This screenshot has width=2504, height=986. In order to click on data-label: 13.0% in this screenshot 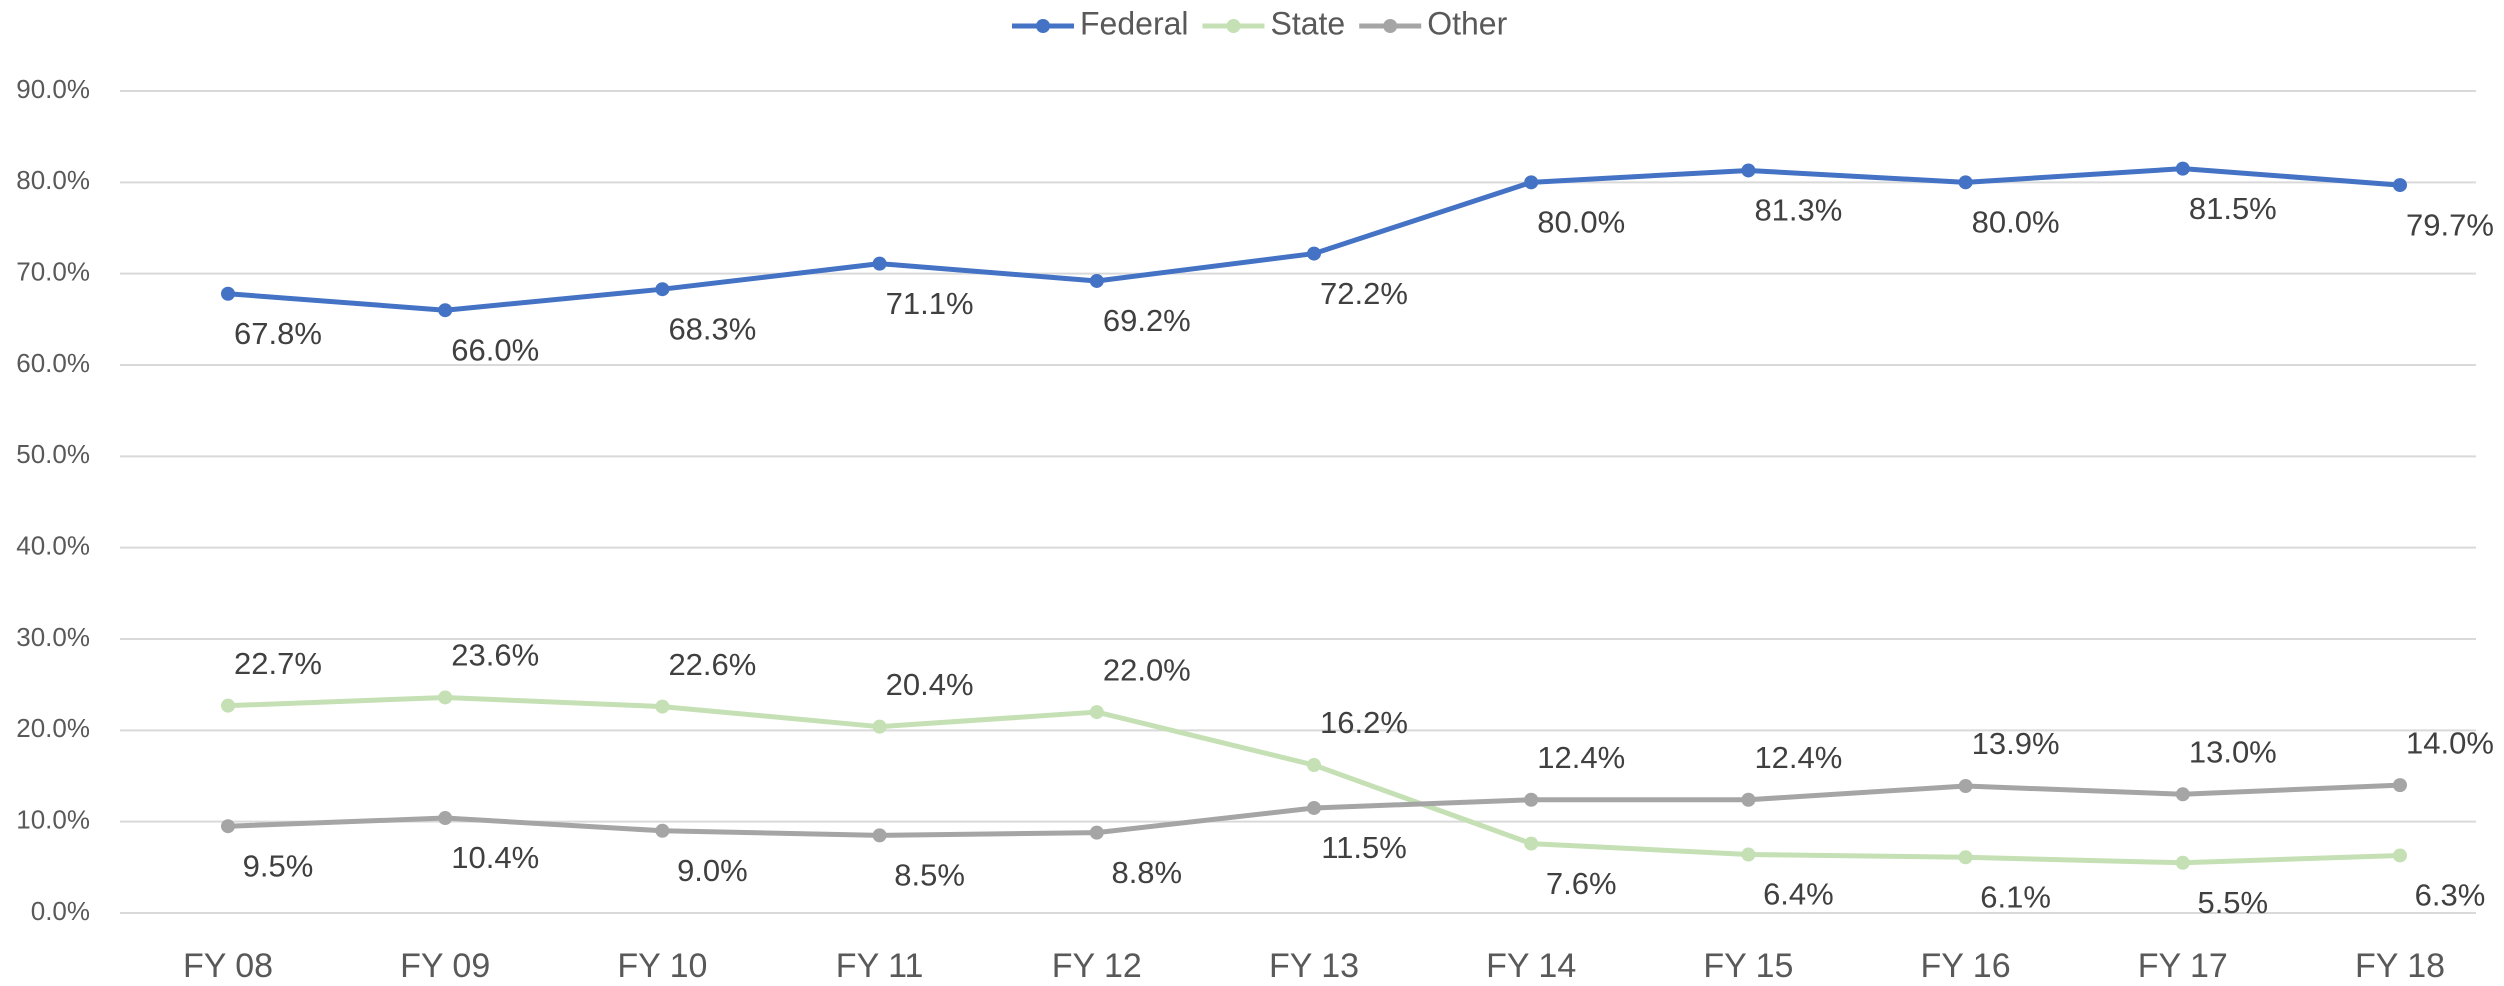, I will do `click(2233, 751)`.